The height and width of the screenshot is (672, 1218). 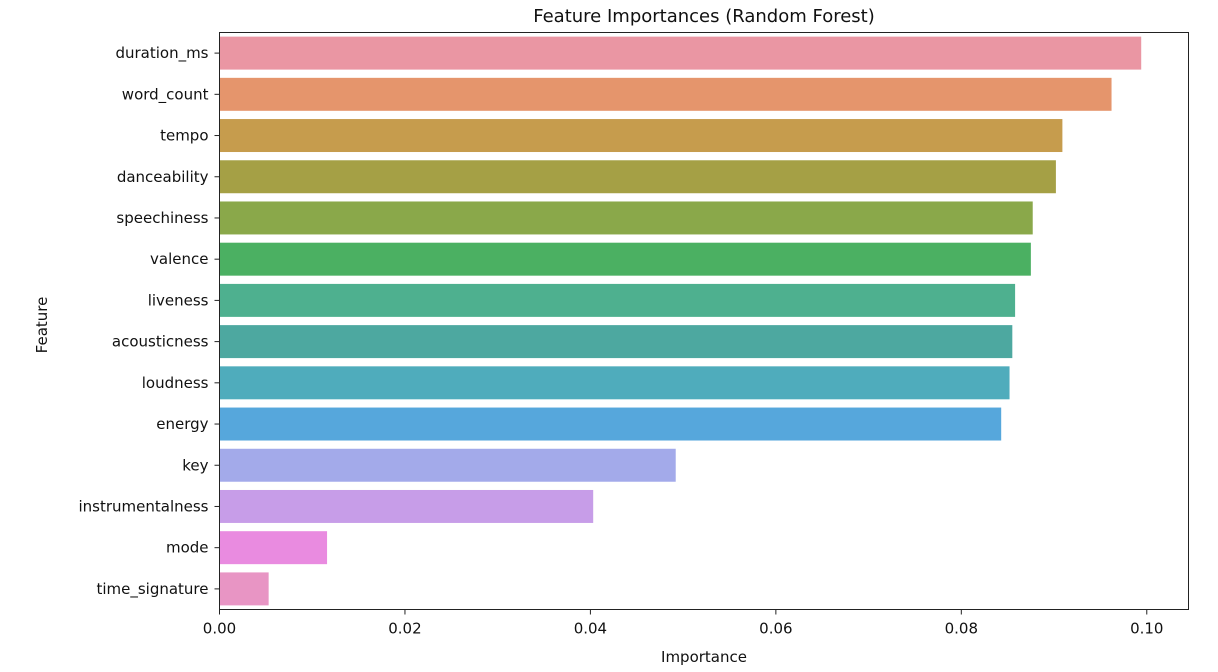 I want to click on bar-time-signature, so click(x=244, y=589).